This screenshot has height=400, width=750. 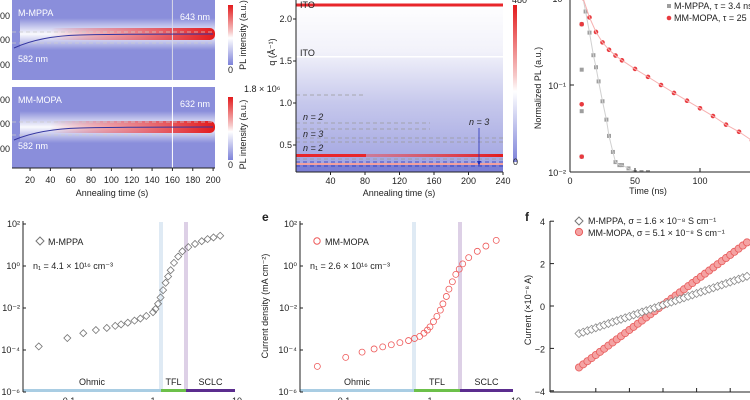 I want to click on colorbar-max-label: 1.8 × 10⁶, so click(x=262, y=89).